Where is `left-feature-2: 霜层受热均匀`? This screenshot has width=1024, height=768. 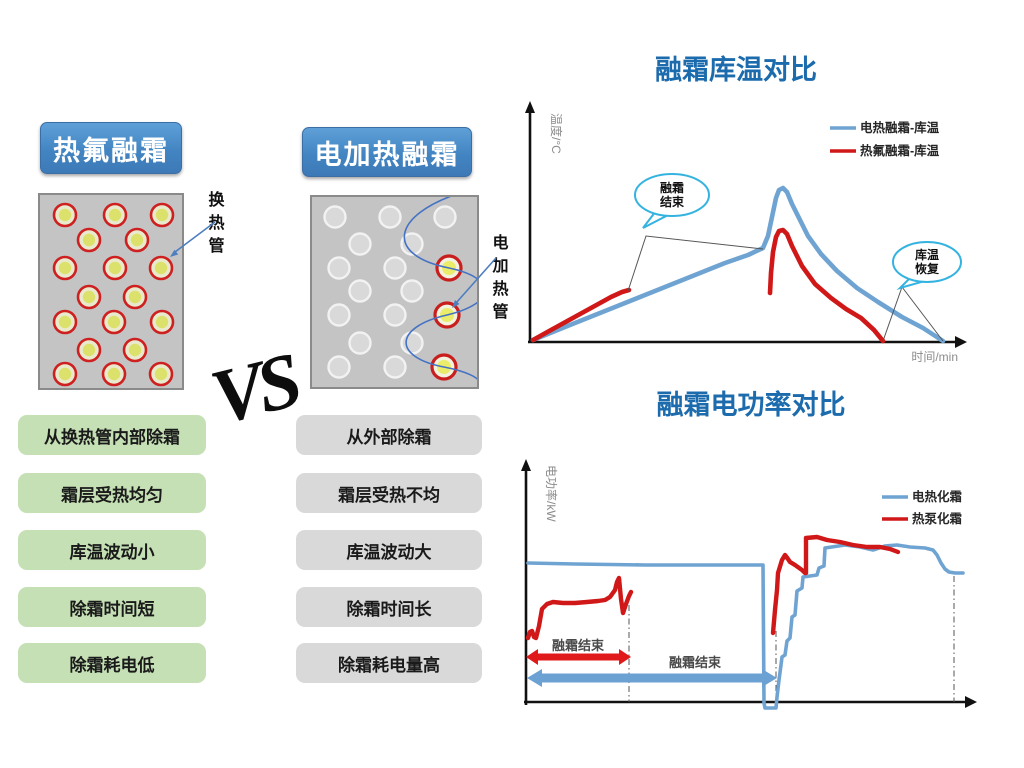
left-feature-2: 霜层受热均匀 is located at coordinates (112, 493).